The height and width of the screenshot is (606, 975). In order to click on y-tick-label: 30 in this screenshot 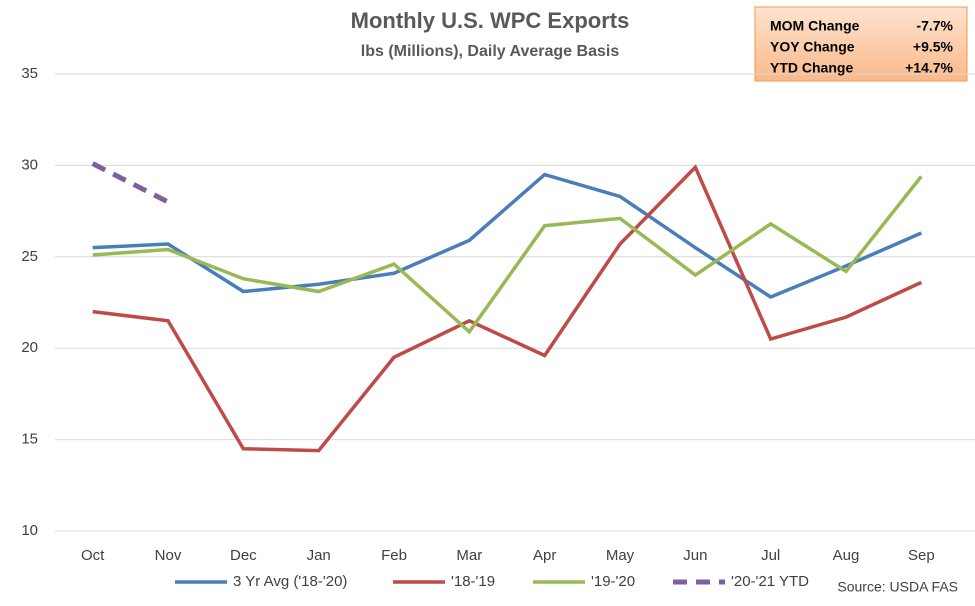, I will do `click(29, 164)`.